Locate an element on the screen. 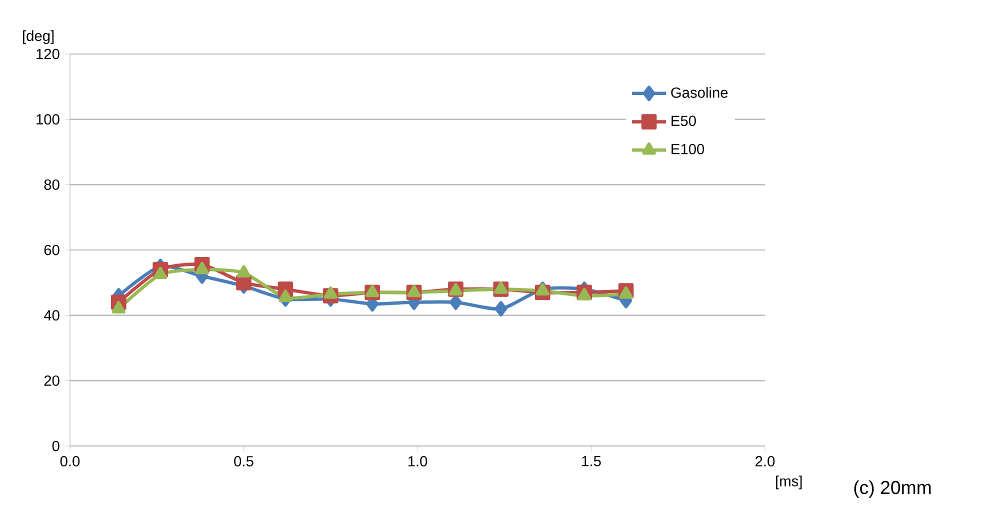 This screenshot has width=990, height=508. legend-label: E100 is located at coordinates (688, 149).